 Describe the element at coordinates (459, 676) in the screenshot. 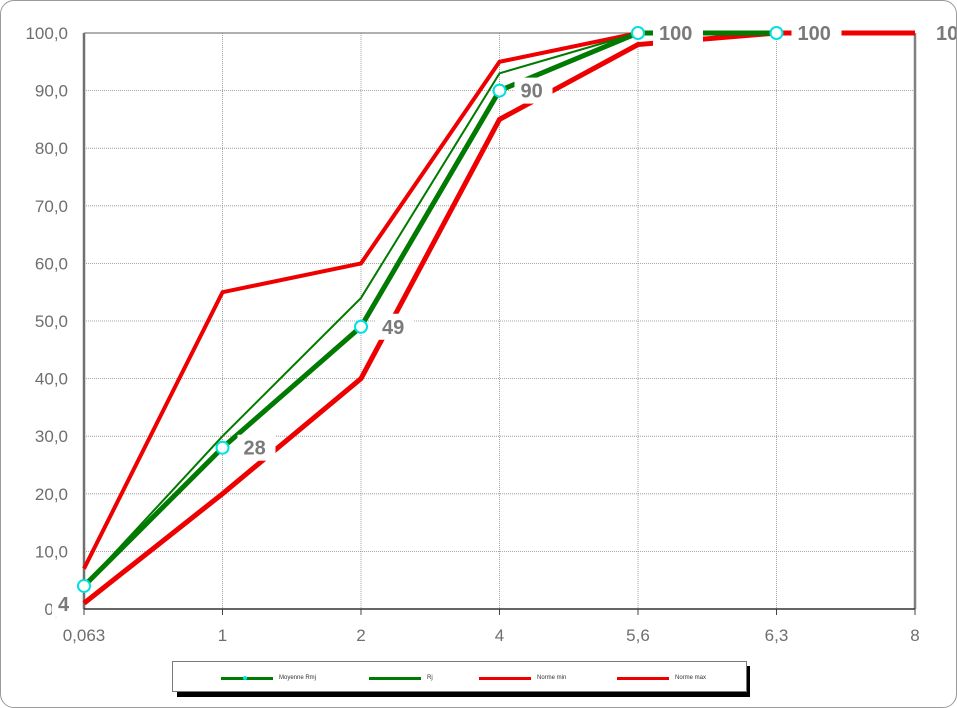

I see `legend: Moyenne Rmj Rj Norme min Norme max` at that location.